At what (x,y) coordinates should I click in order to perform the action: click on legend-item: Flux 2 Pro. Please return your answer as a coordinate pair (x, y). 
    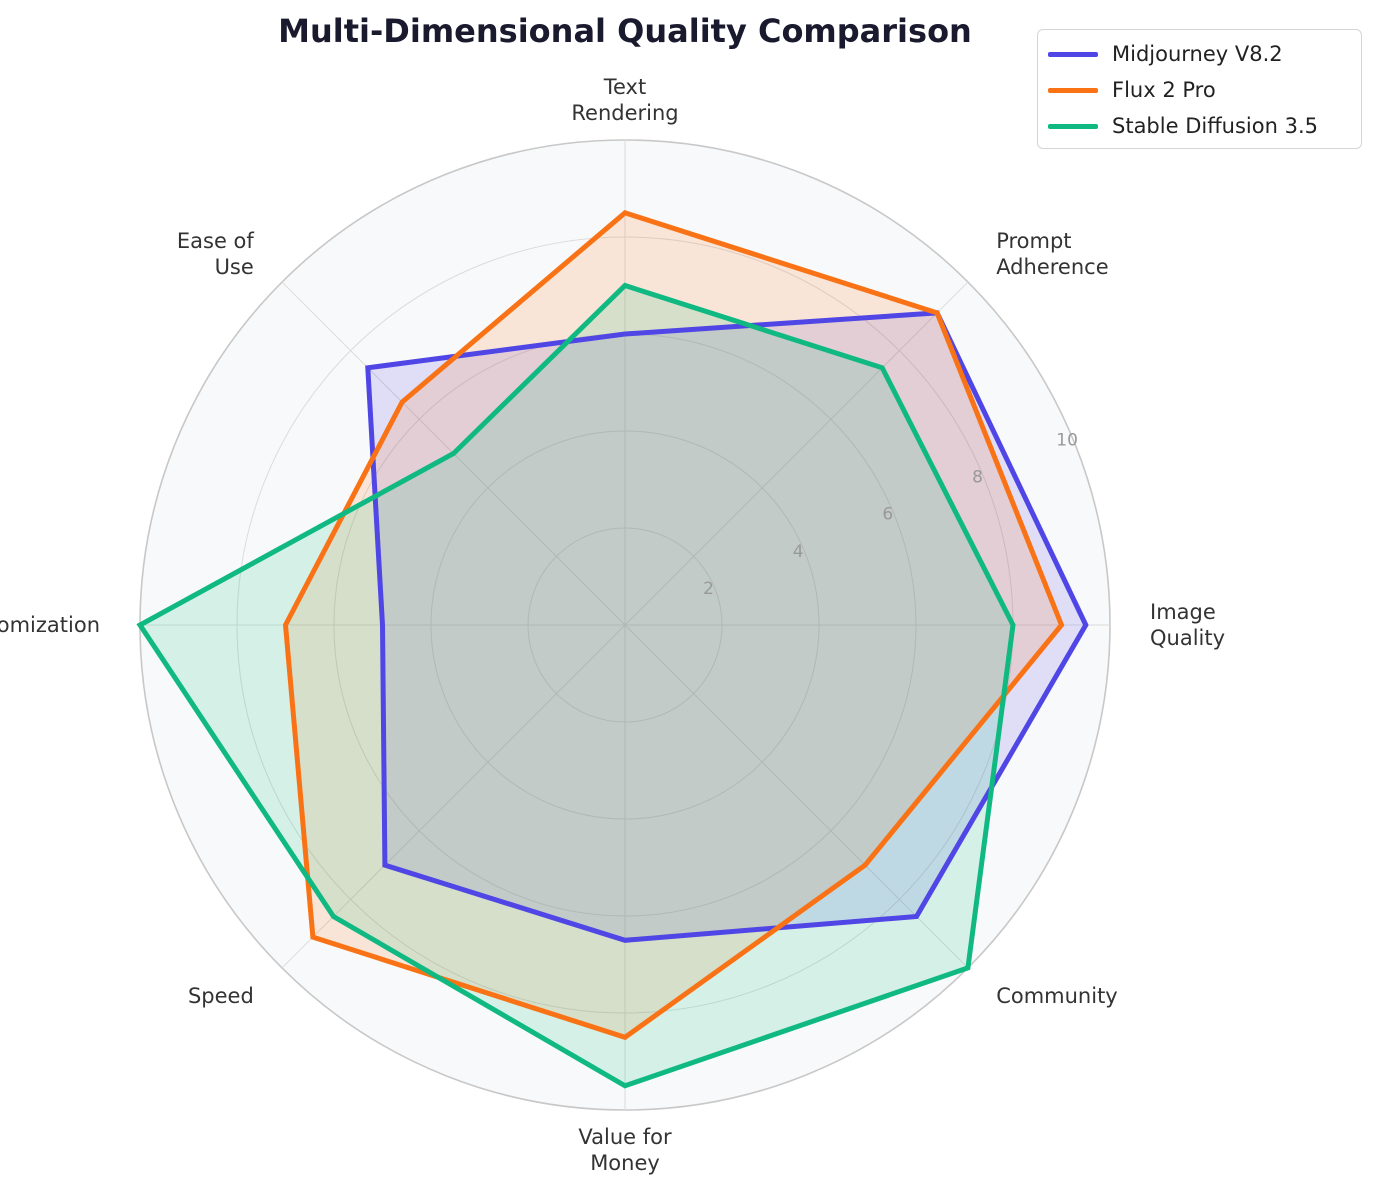
    Looking at the image, I should click on (1199, 90).